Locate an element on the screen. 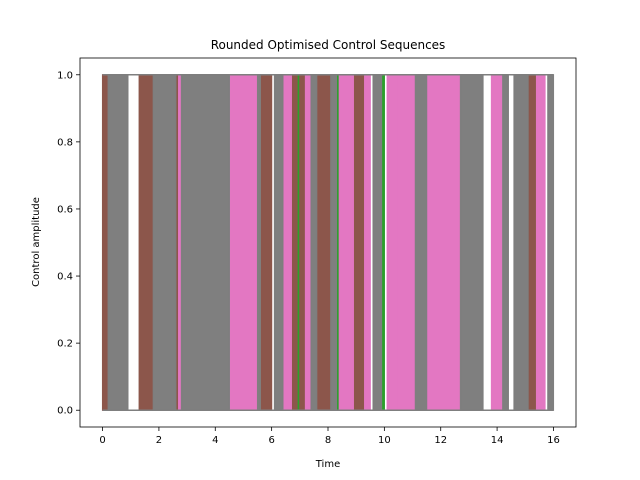 The image size is (640, 480). x-tick-label: 10 is located at coordinates (384, 440).